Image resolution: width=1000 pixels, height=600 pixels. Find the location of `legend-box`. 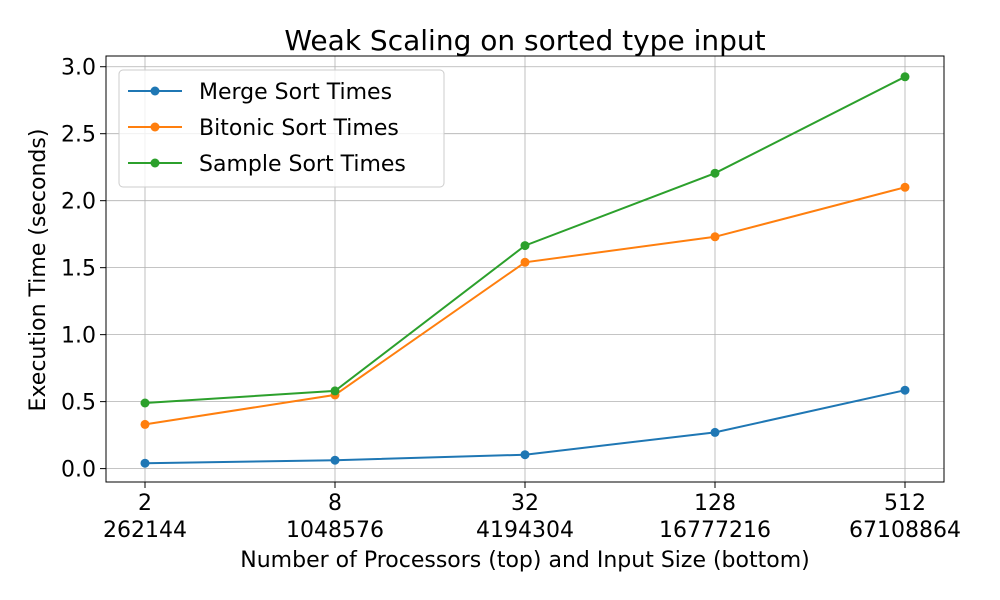

legend-box is located at coordinates (281, 128).